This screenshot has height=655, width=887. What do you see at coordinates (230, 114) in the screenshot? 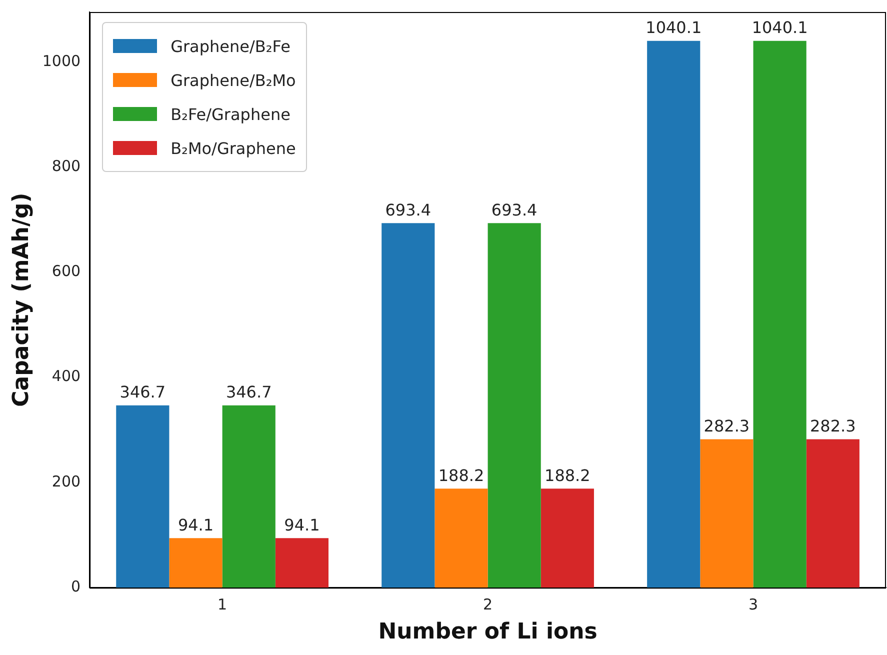
I see `legend-label: B₂Fe/Graphene` at bounding box center [230, 114].